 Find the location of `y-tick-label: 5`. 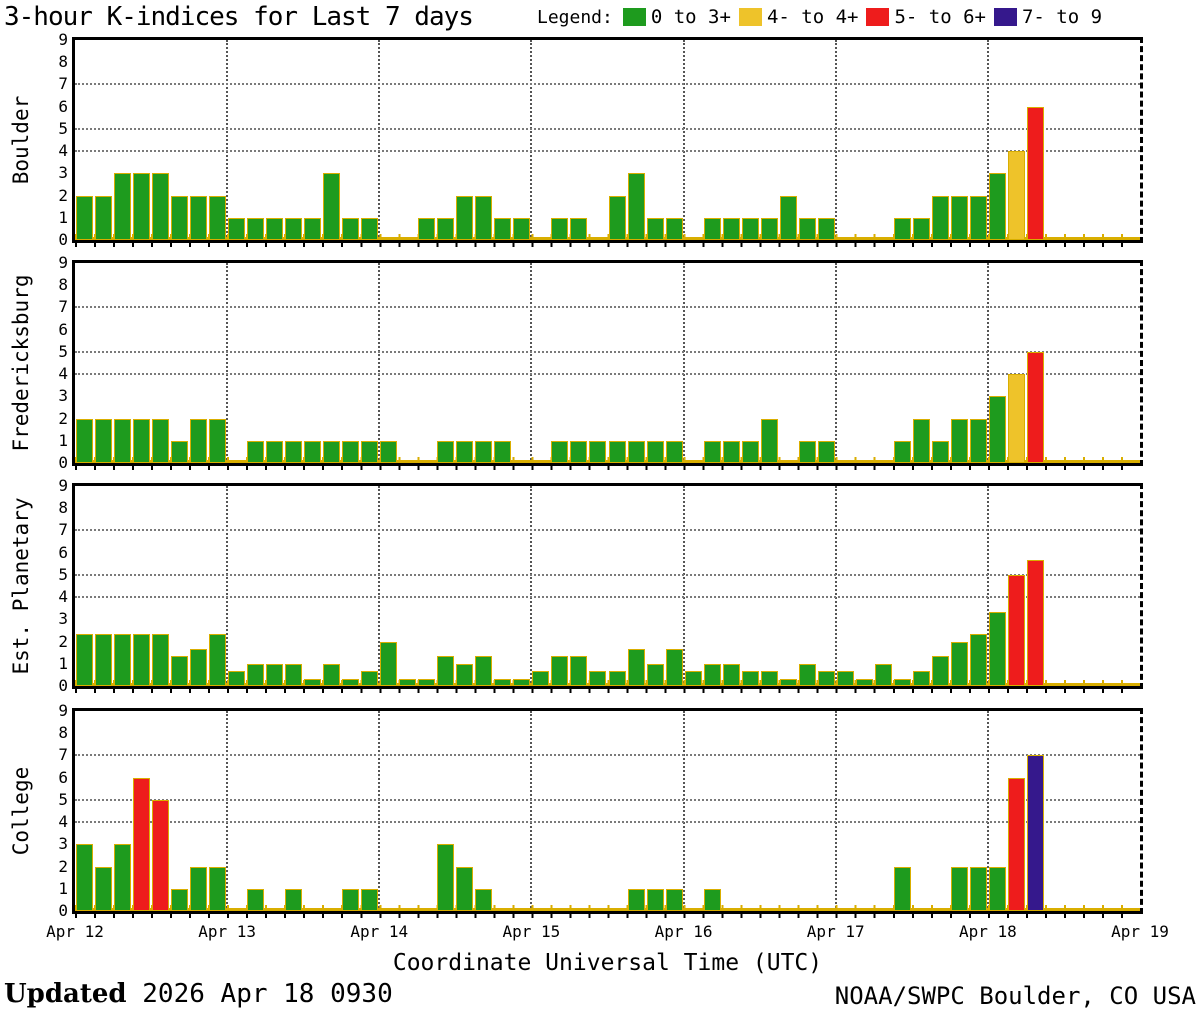

y-tick-label: 5 is located at coordinates (63, 351).